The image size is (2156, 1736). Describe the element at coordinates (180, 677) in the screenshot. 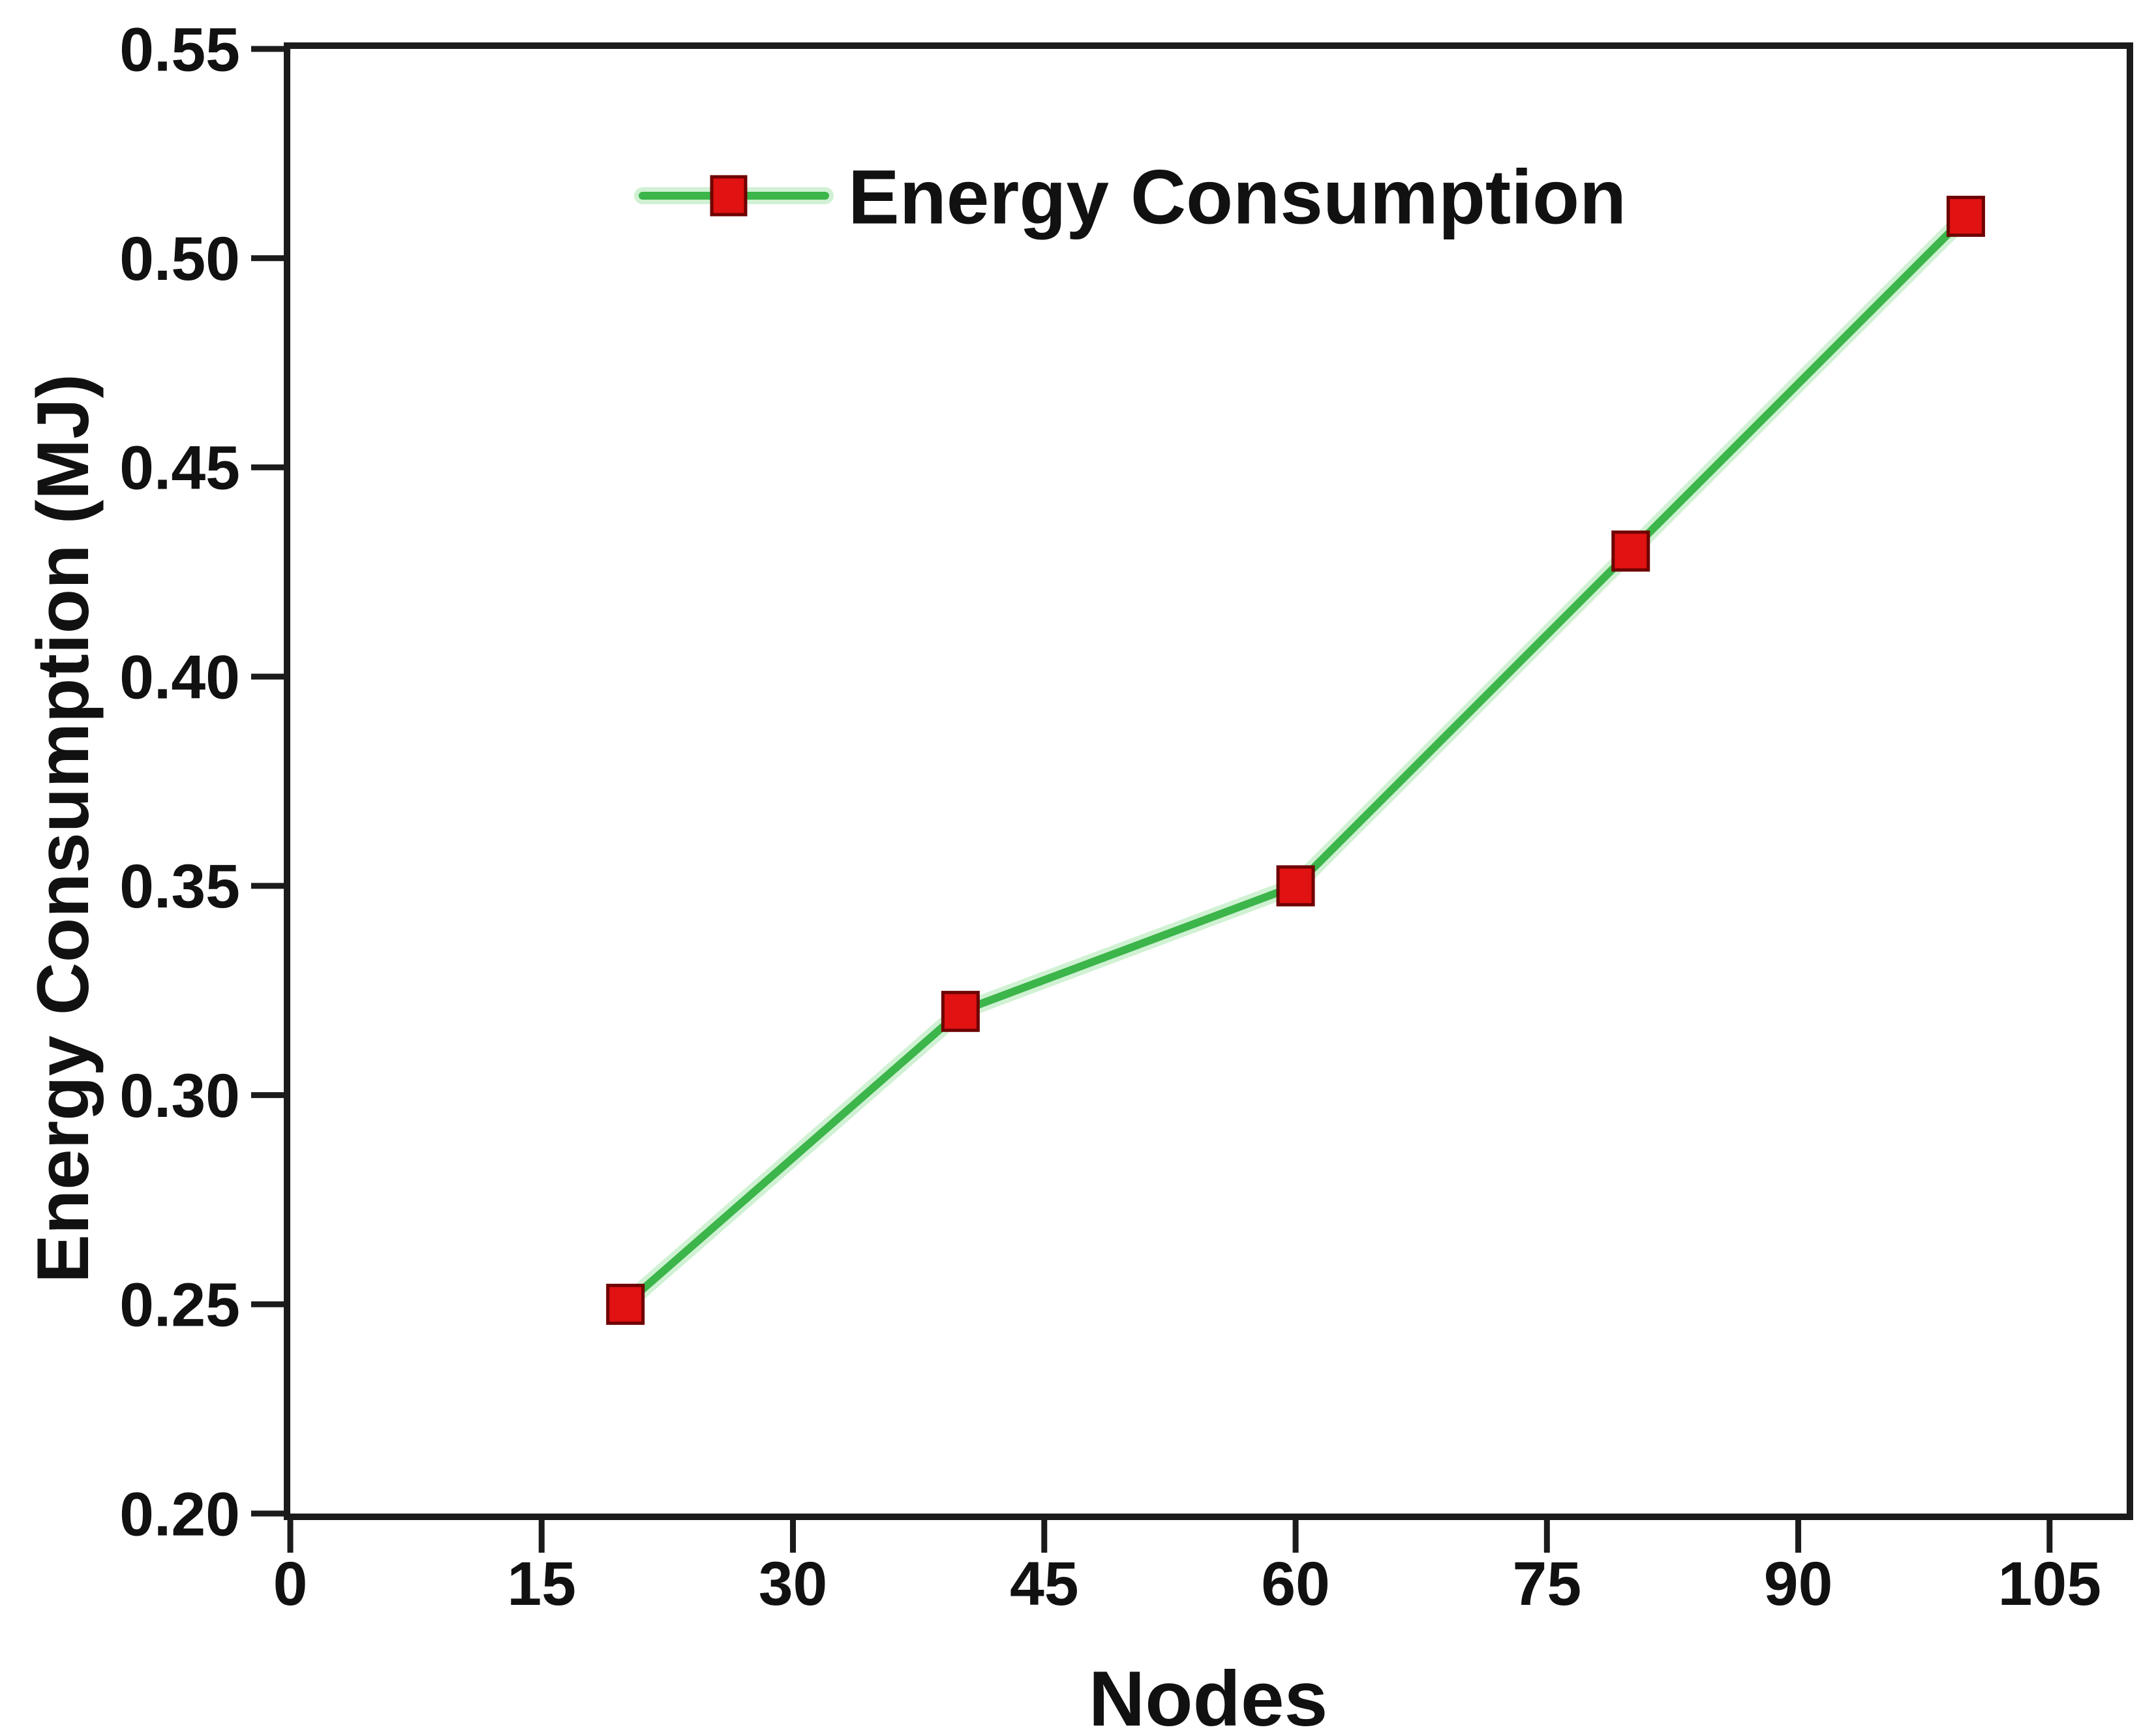

I see `y-tick-label: 0.40` at that location.